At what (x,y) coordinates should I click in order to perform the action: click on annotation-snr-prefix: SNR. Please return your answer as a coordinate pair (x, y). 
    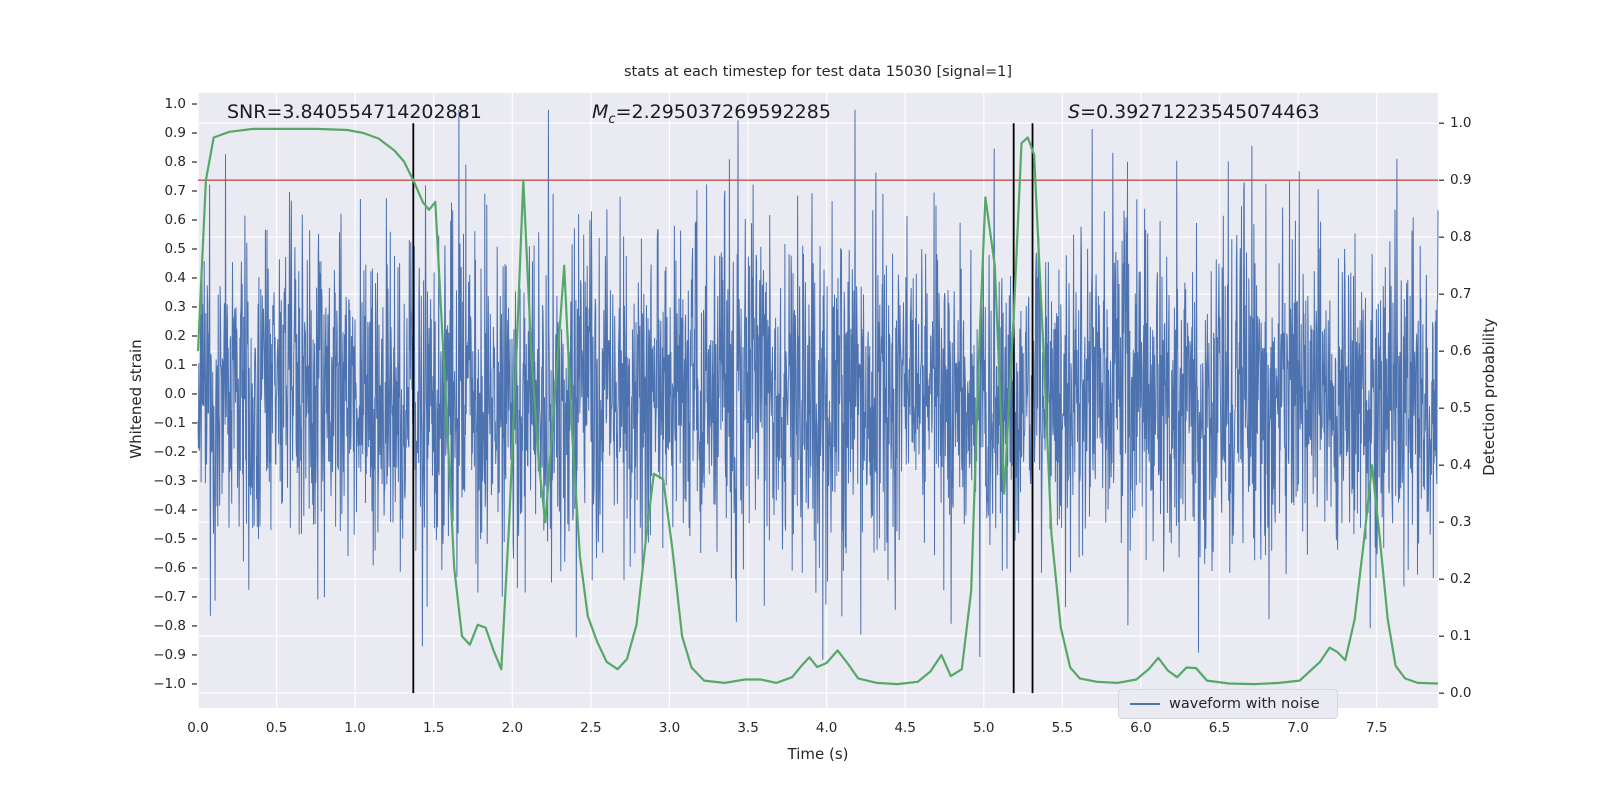
    Looking at the image, I should click on (247, 112).